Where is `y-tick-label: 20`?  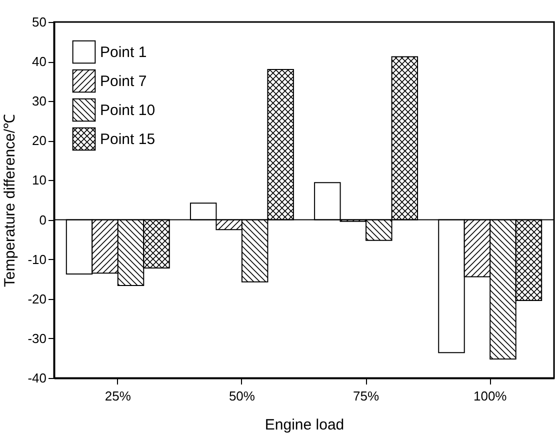 y-tick-label: 20 is located at coordinates (39, 140).